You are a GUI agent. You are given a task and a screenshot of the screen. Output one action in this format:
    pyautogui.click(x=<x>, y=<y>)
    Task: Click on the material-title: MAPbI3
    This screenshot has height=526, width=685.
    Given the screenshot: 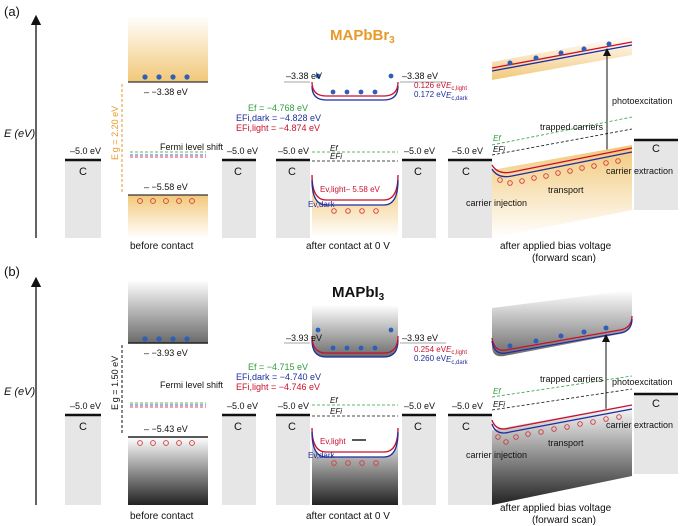 What is the action you would take?
    pyautogui.click(x=358, y=293)
    